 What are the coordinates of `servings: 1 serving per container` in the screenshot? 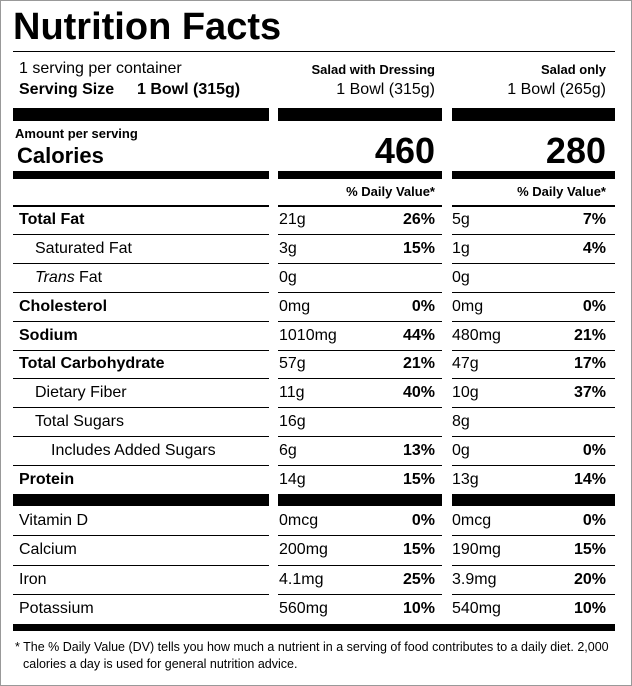 It's located at (100, 68).